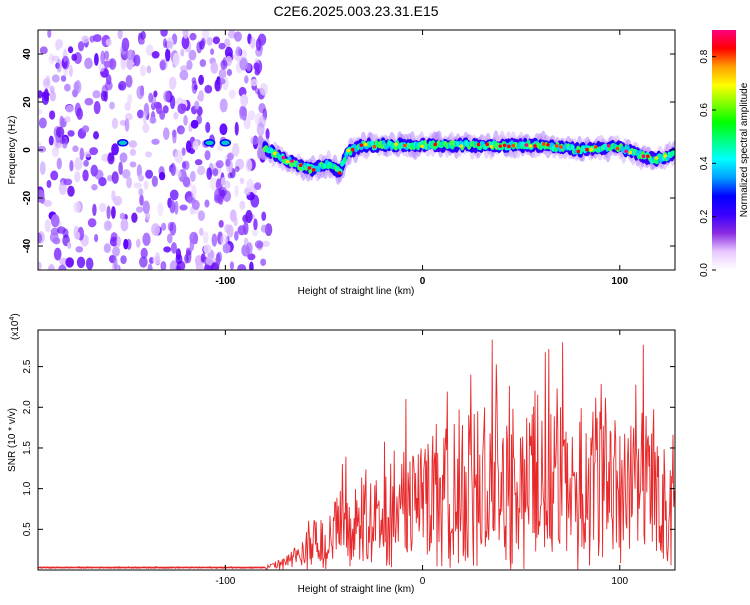  What do you see at coordinates (619, 281) in the screenshot?
I see `x-tick-label: 100` at bounding box center [619, 281].